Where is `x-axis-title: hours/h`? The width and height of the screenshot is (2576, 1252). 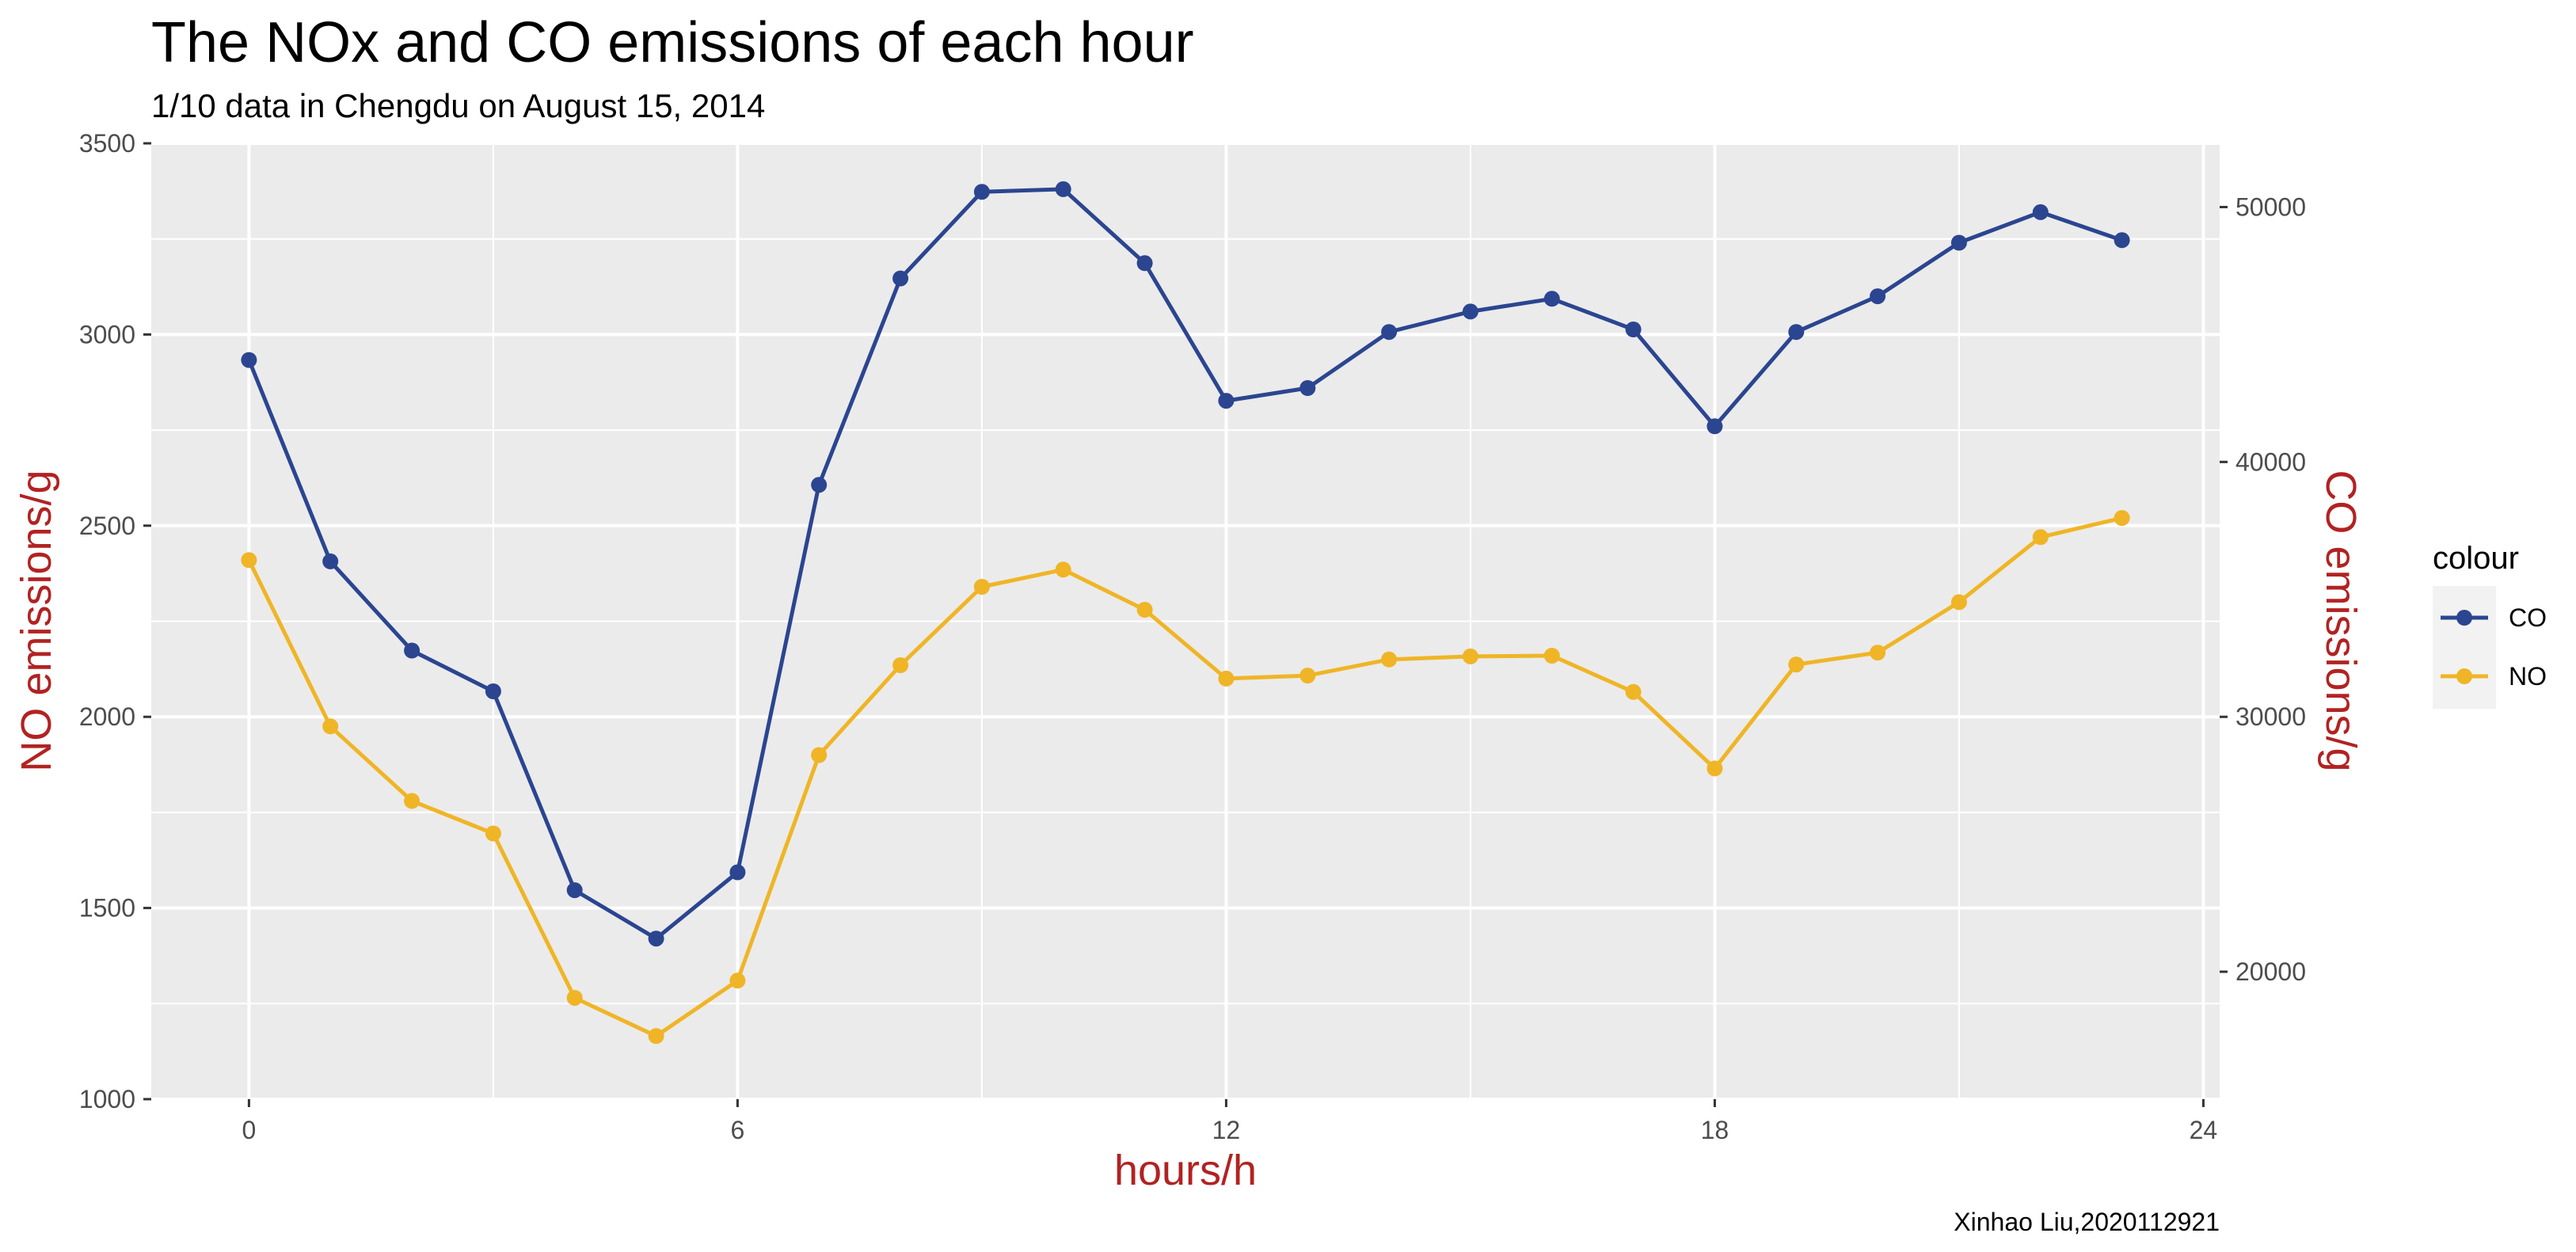
x-axis-title: hours/h is located at coordinates (1185, 1170).